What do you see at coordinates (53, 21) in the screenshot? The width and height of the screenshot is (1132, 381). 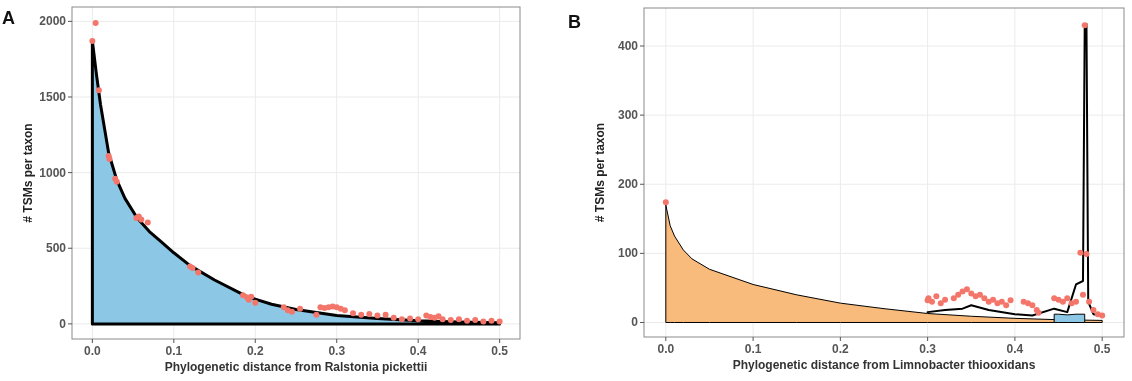 I see `y-tick-label: 2000` at bounding box center [53, 21].